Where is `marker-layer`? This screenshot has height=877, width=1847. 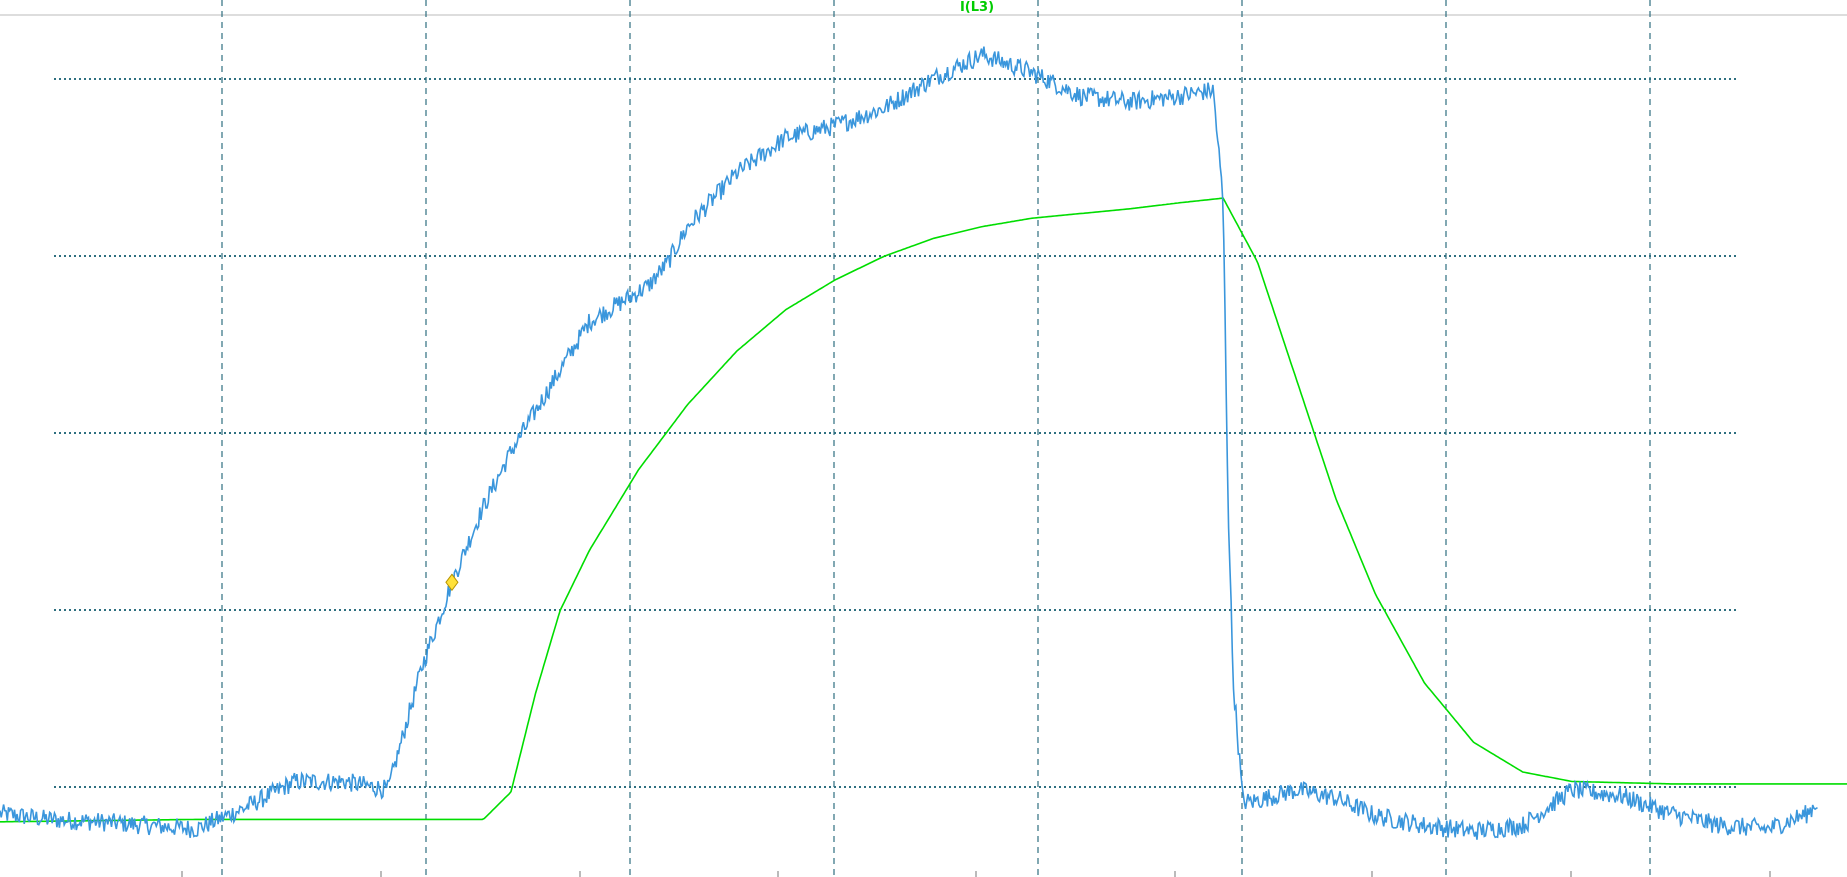 marker-layer is located at coordinates (452, 582).